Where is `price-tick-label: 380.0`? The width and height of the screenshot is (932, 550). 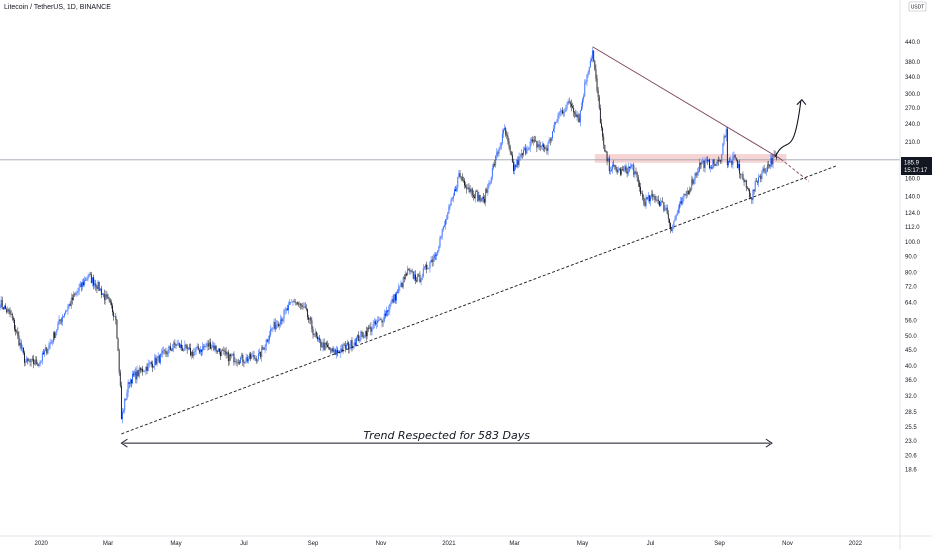 price-tick-label: 380.0 is located at coordinates (913, 63).